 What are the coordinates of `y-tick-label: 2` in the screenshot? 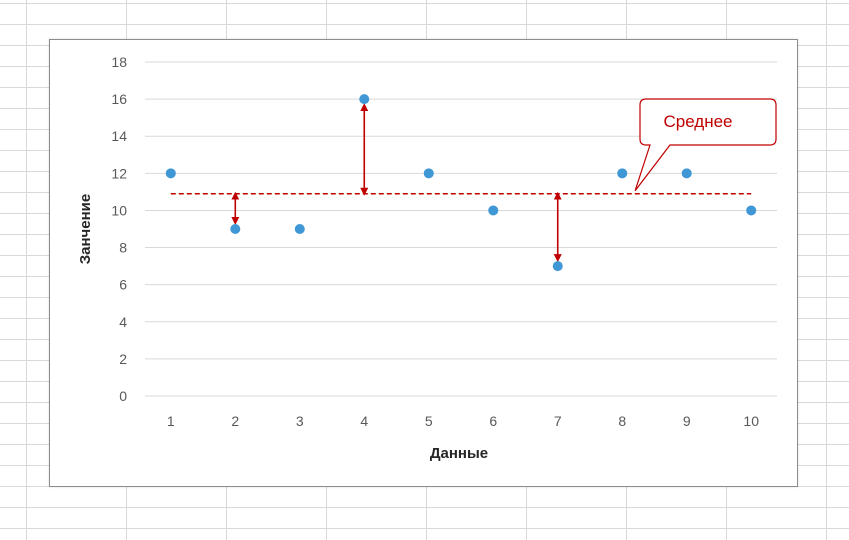 It's located at (123, 359).